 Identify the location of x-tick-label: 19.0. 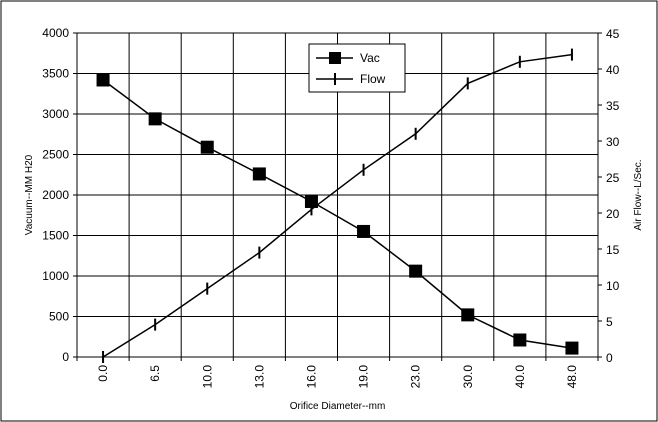
(364, 377).